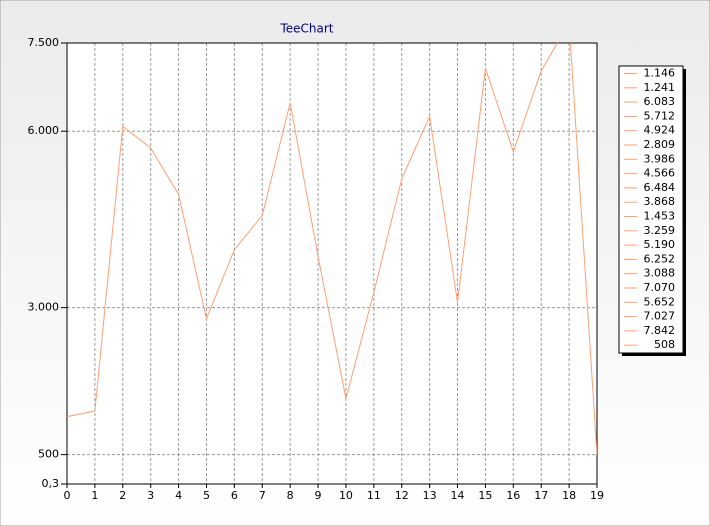  Describe the element at coordinates (306, 29) in the screenshot. I see `chart-title: TeeChart` at that location.